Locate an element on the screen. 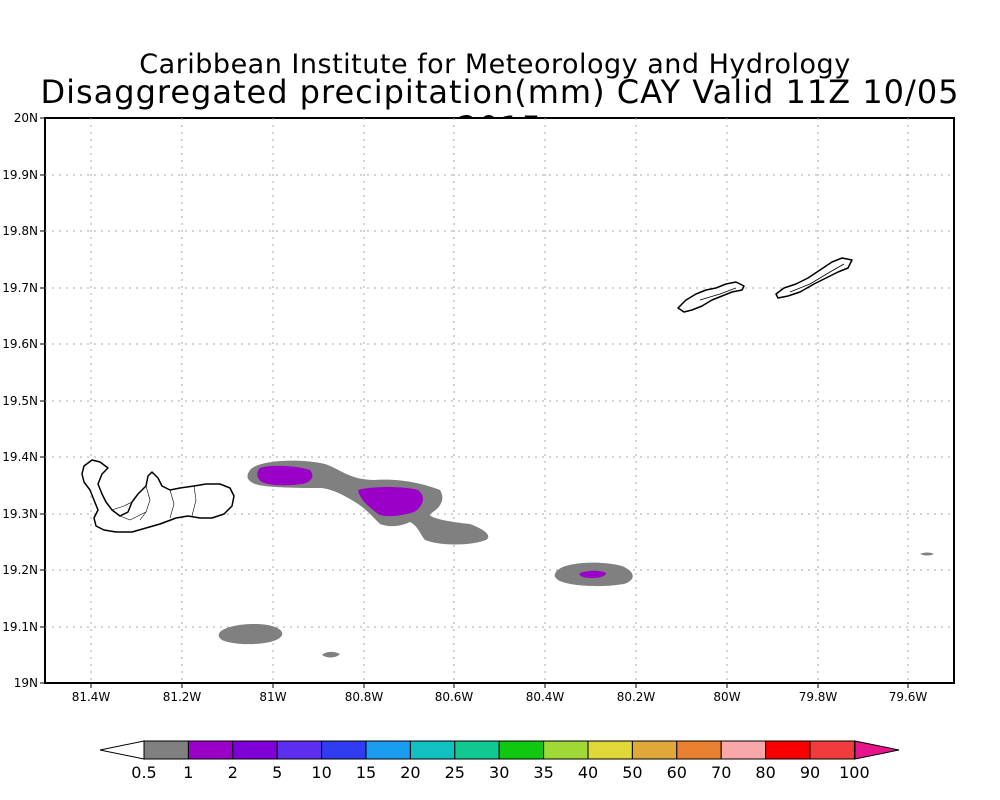 The width and height of the screenshot is (1000, 800). lat-tick-label: 19.4N is located at coordinates (20, 457).